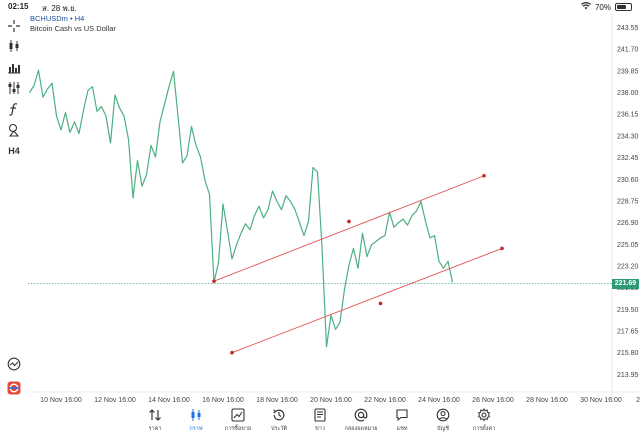 This screenshot has width=640, height=447. What do you see at coordinates (585, 6) in the screenshot?
I see `wifi-icon` at bounding box center [585, 6].